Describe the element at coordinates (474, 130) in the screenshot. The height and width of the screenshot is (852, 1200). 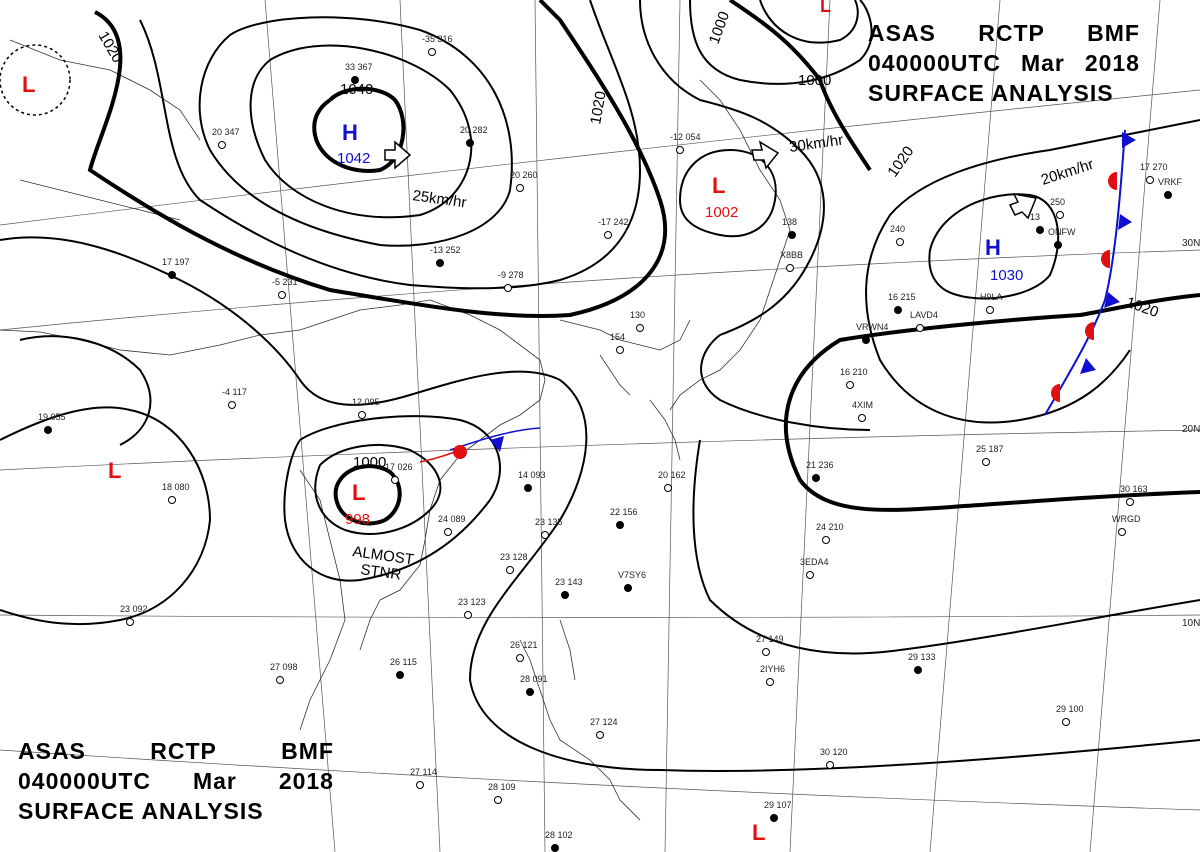
I see `station-label: 20 282` at that location.